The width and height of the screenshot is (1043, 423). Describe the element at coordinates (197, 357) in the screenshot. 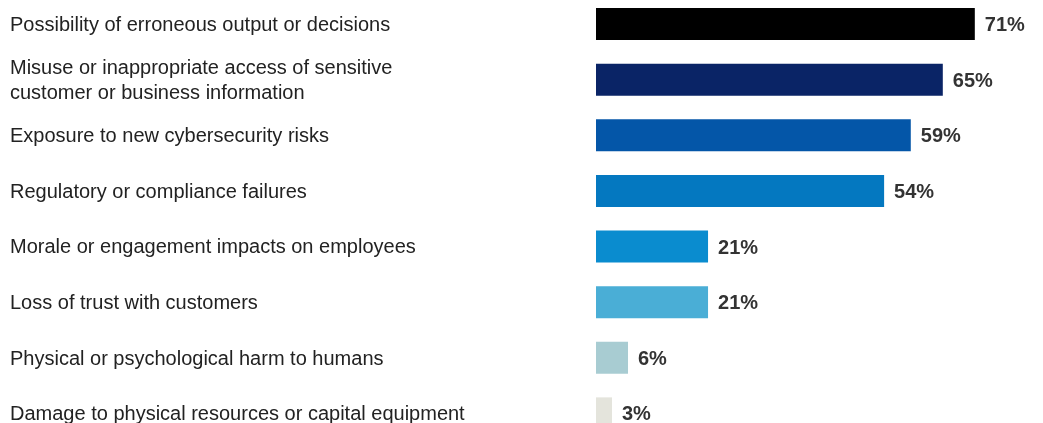

I see `y-tick-label: Physical or psychological harm to humans` at that location.